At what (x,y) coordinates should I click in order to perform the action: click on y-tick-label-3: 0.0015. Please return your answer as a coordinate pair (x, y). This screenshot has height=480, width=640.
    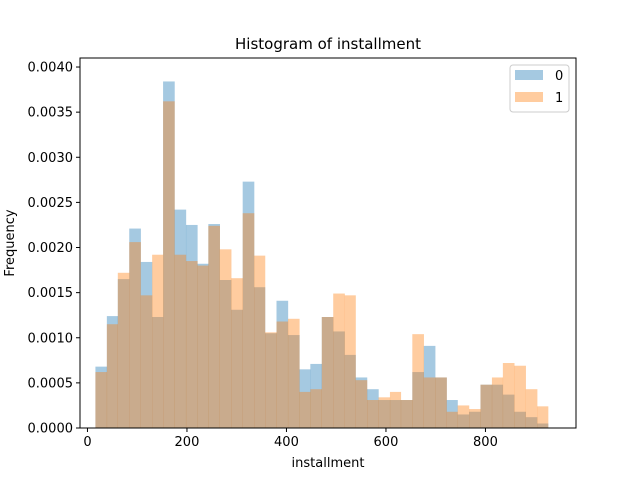
    Looking at the image, I should click on (51, 293).